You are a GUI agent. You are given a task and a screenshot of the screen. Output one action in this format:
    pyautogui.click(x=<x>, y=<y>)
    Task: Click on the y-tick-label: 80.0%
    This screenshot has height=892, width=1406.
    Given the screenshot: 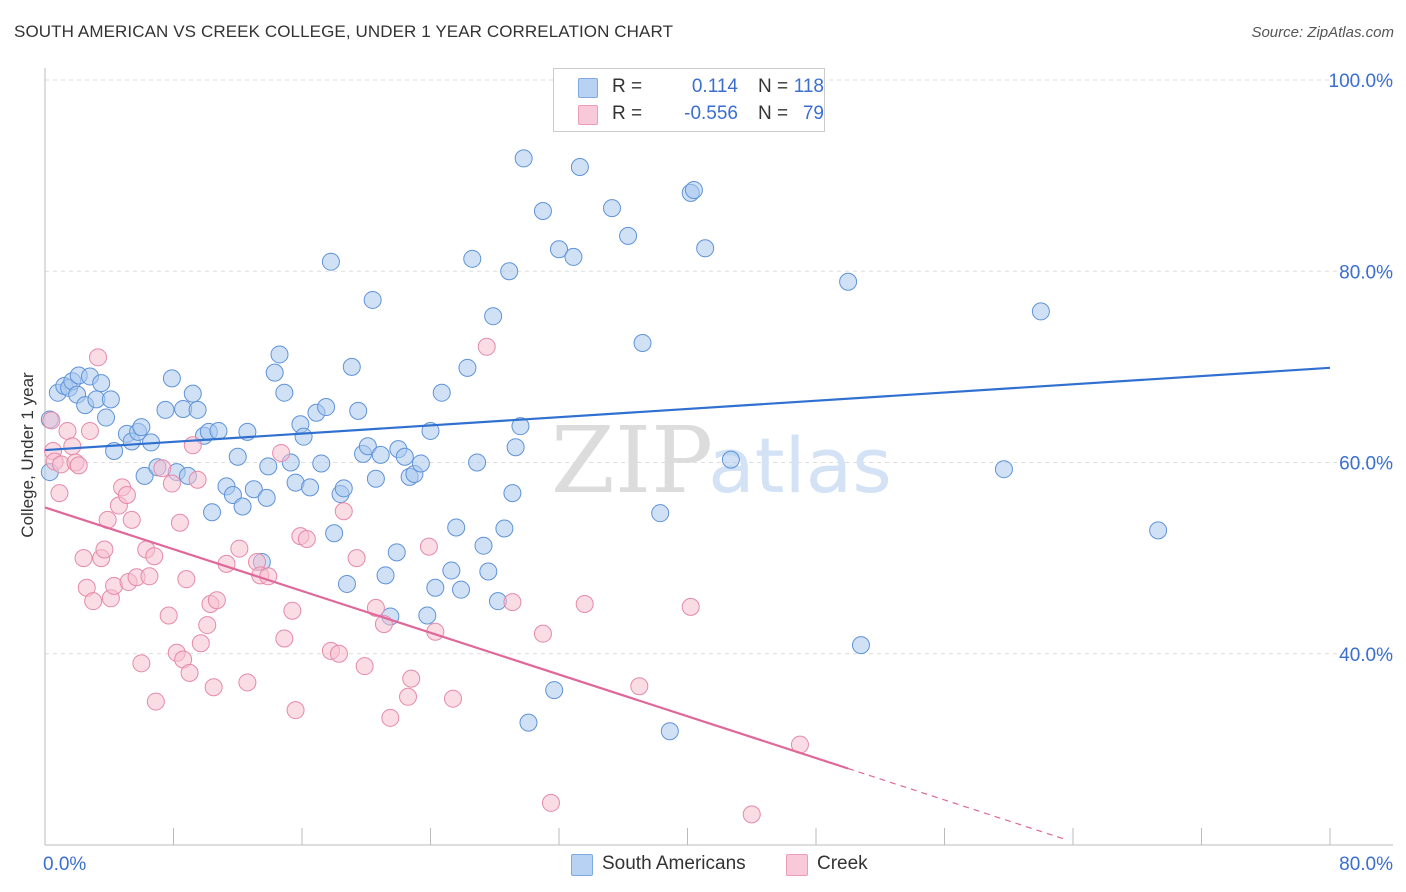 What is the action you would take?
    pyautogui.click(x=1366, y=272)
    